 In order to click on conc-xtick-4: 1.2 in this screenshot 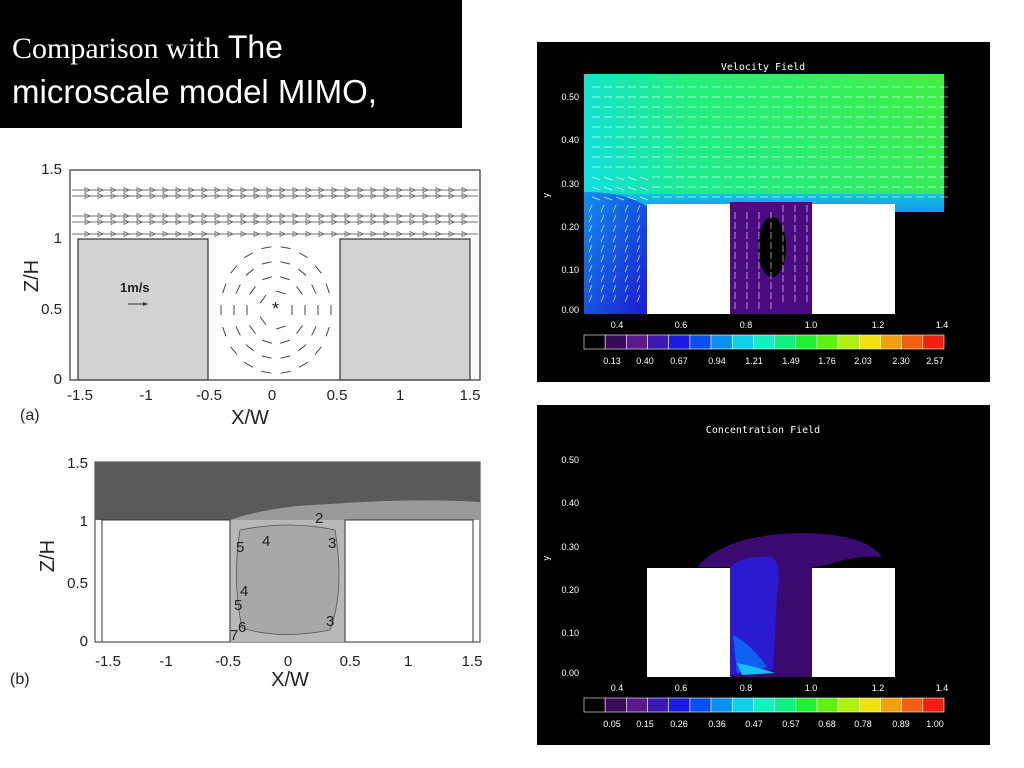, I will do `click(878, 688)`.